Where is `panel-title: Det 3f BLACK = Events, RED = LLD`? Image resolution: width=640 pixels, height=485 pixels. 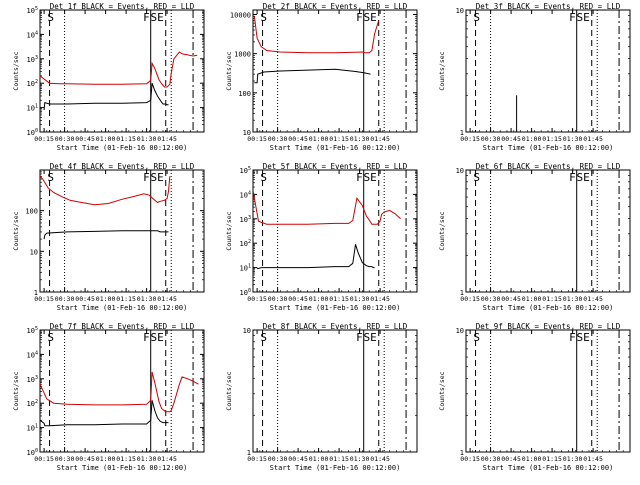
panel-title: Det 3f BLACK = Events, RED = LLD is located at coordinates (548, 6).